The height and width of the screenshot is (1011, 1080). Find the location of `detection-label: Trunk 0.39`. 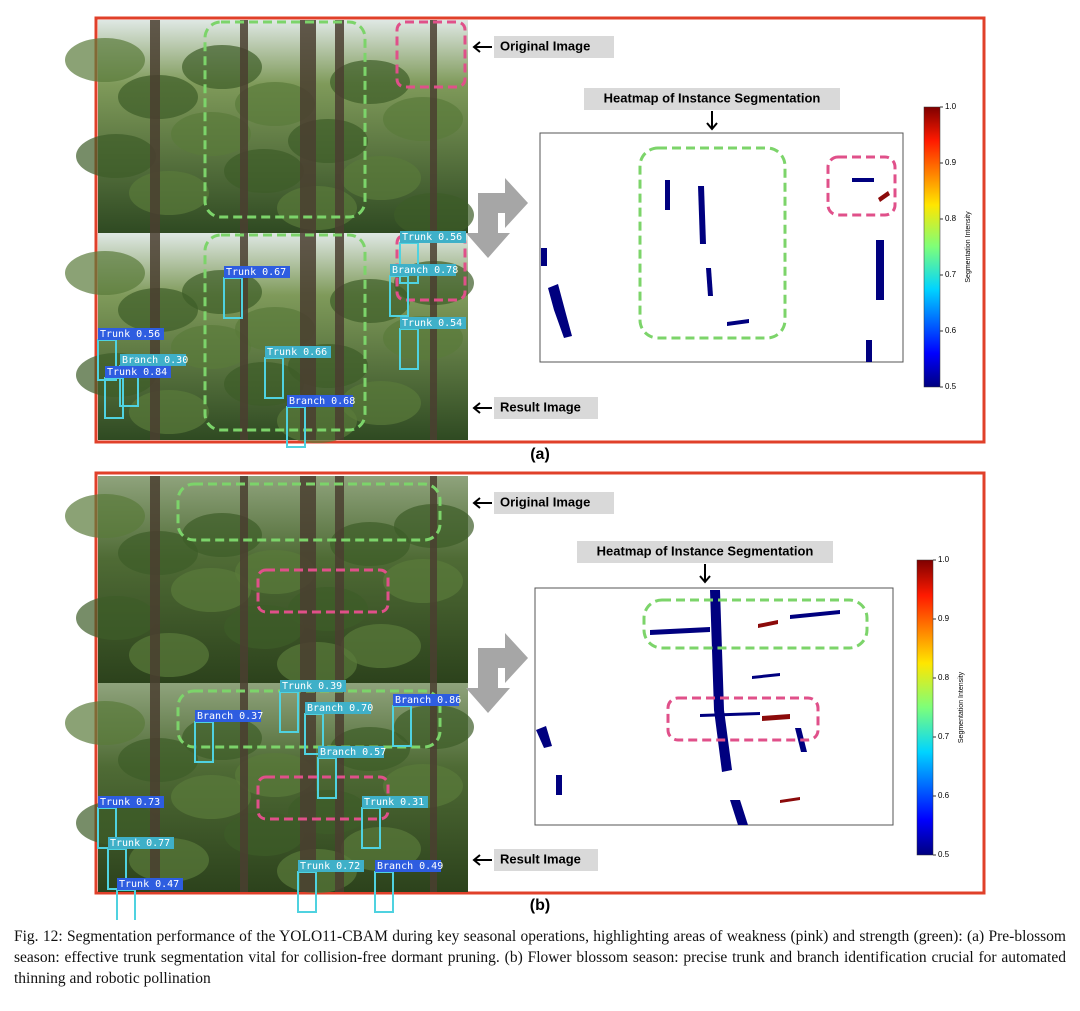

detection-label: Trunk 0.39 is located at coordinates (312, 686).